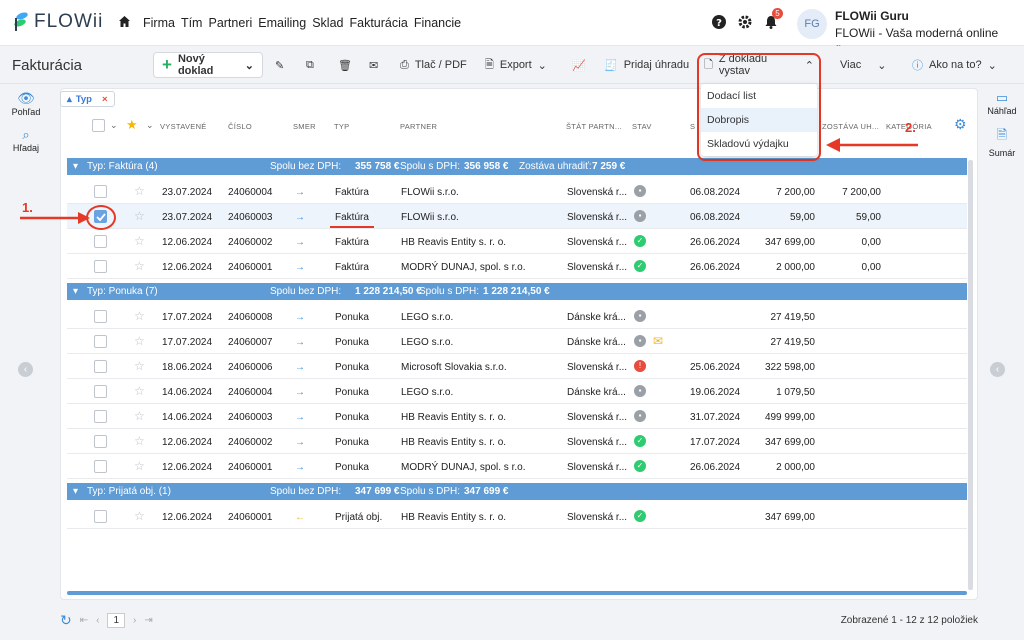 The image size is (1024, 640). I want to click on nav-tim: Tím, so click(191, 23).